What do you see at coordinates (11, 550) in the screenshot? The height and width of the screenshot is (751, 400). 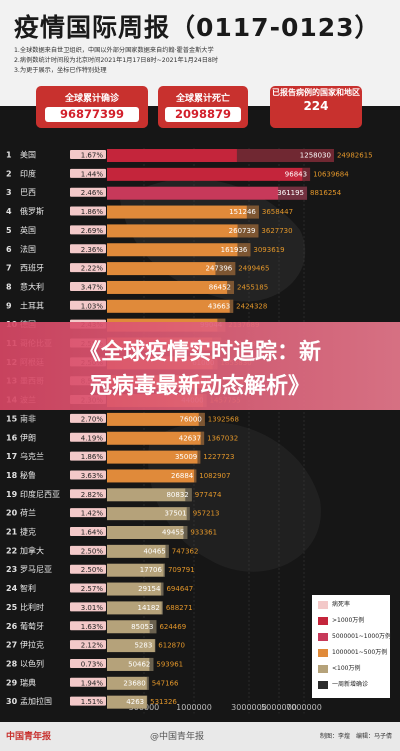 I see `rank-label: 22` at bounding box center [11, 550].